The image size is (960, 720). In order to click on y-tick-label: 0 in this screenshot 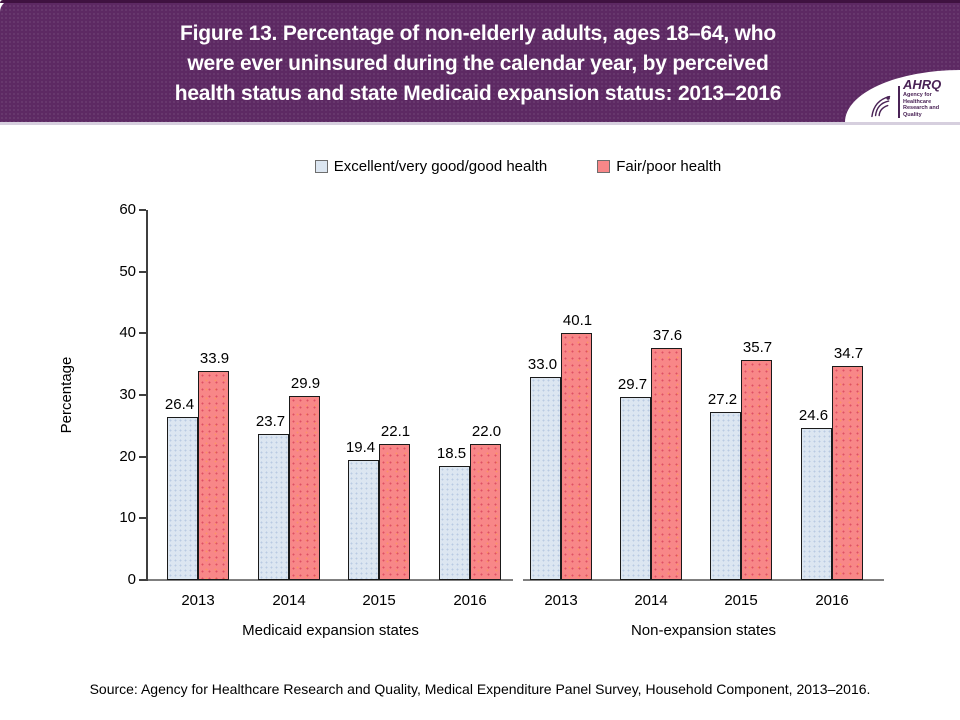, I will do `click(131, 579)`.